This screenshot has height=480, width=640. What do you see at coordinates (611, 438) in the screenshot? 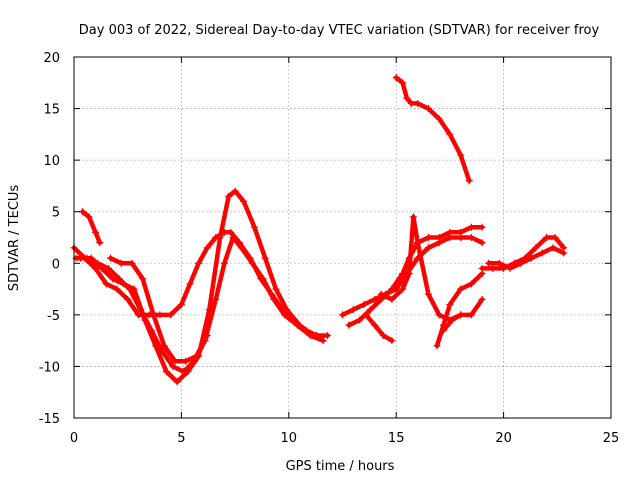
I see `x-tick-label: 25` at bounding box center [611, 438].